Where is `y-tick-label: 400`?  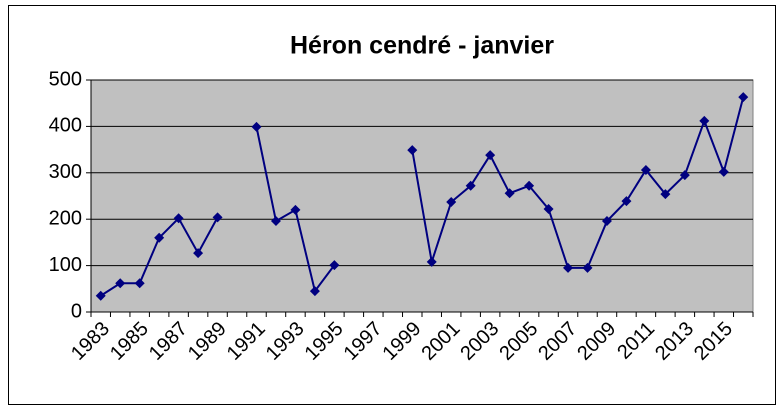 y-tick-label: 400 is located at coordinates (65, 126).